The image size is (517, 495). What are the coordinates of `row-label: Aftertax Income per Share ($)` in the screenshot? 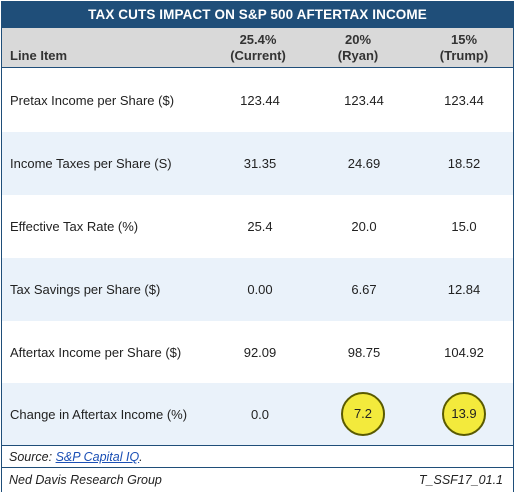 It's located at (96, 352).